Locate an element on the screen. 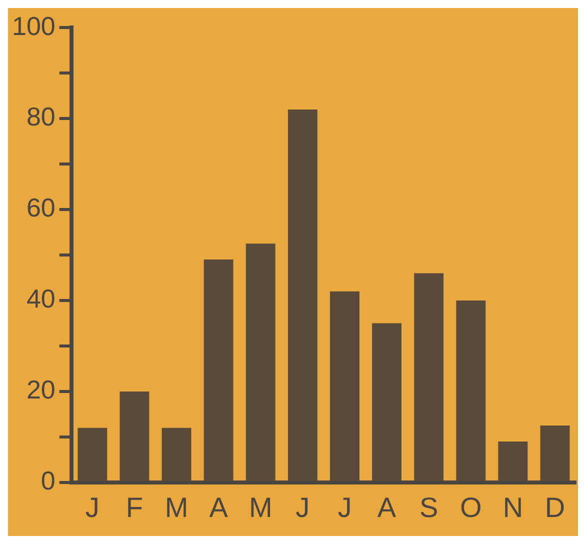  y-tick-label: 60 is located at coordinates (41, 207).